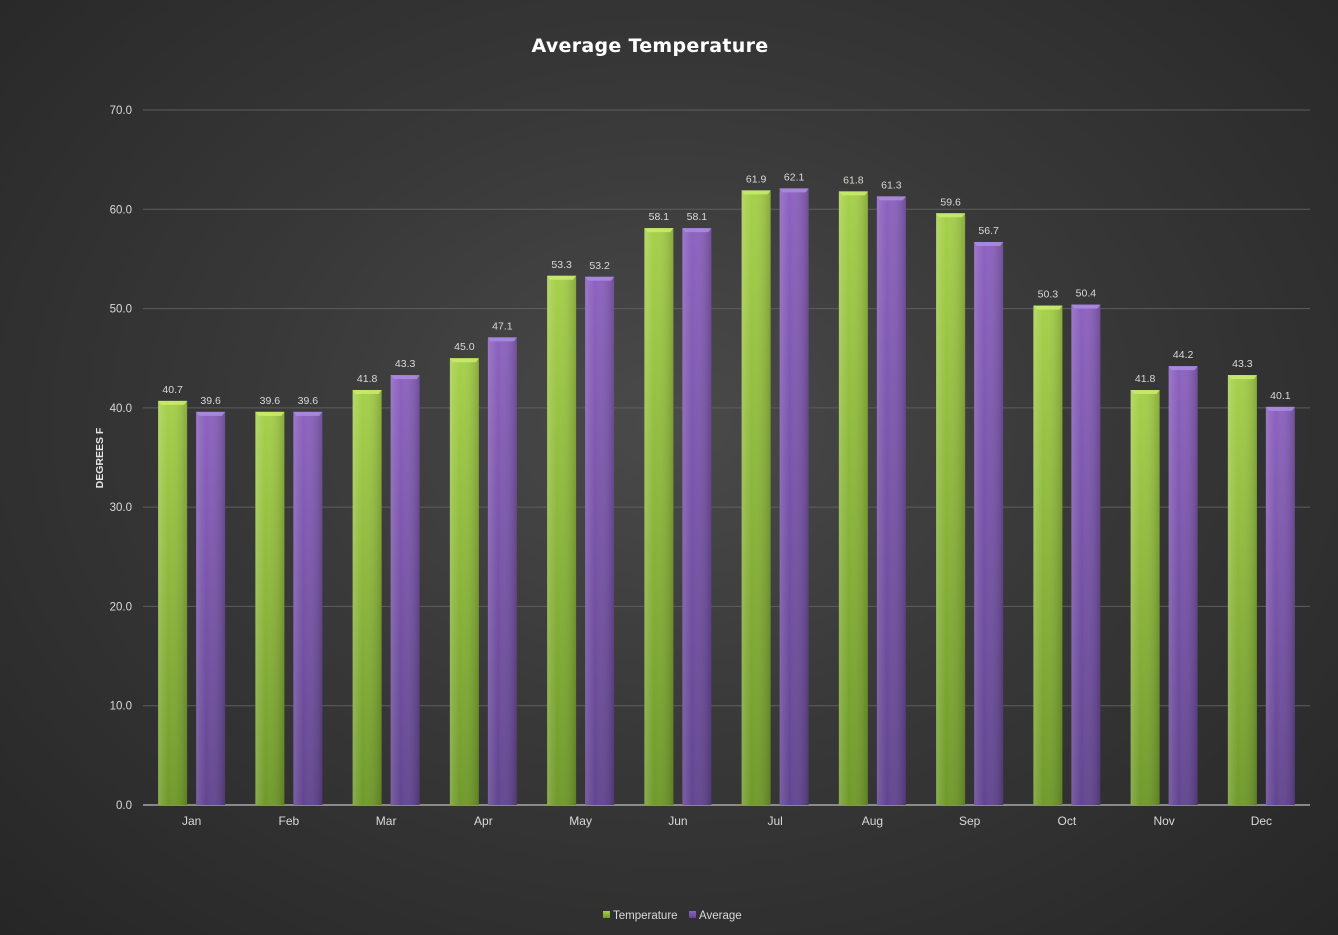  What do you see at coordinates (121, 508) in the screenshot?
I see `y-tick-label: 30.0` at bounding box center [121, 508].